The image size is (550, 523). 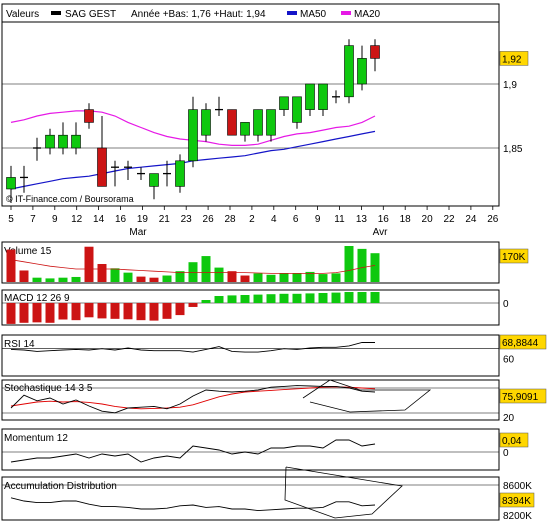 I want to click on accumulation-last-value: 8394K, so click(x=516, y=501).